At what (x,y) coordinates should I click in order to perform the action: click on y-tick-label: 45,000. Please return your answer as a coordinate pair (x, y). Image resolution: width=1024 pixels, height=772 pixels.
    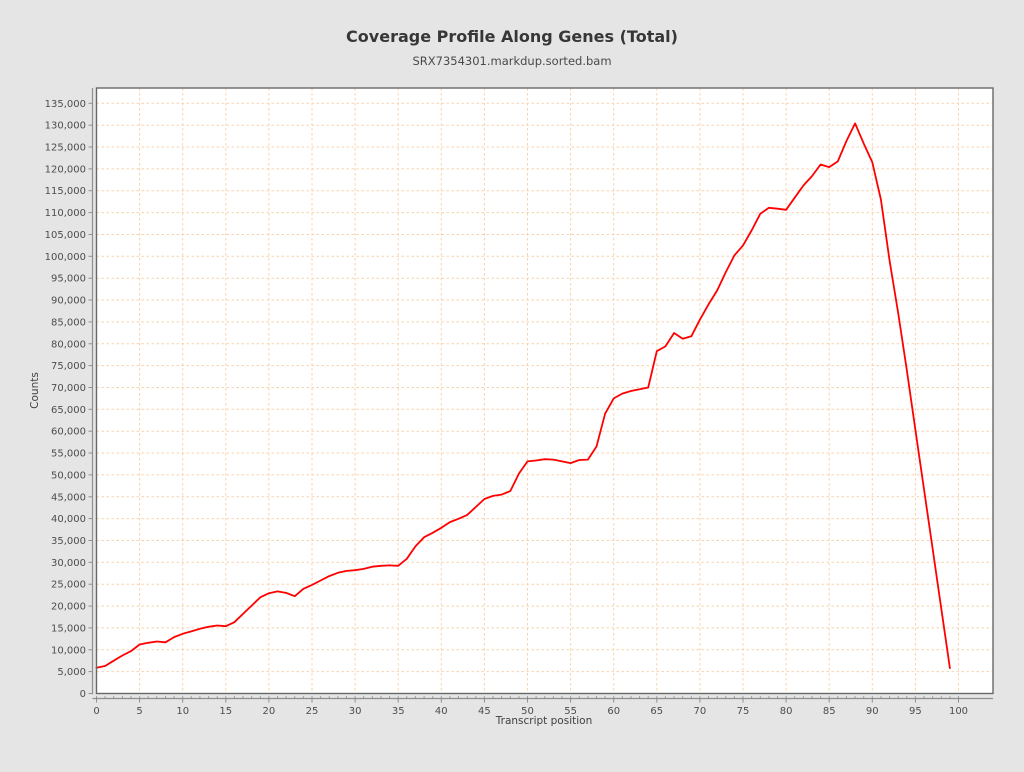
    Looking at the image, I should click on (68, 497).